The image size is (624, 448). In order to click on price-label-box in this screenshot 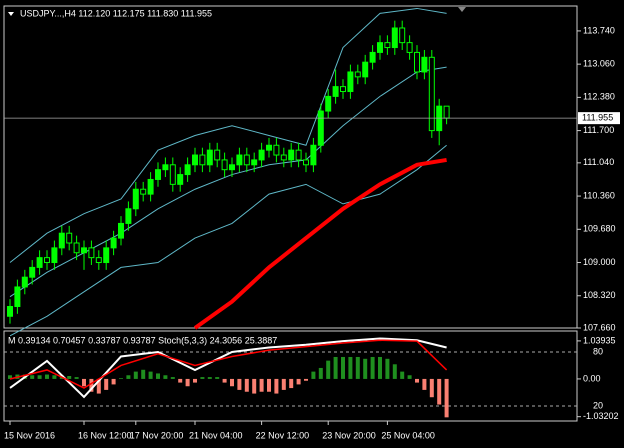, I will do `click(599, 118)`.